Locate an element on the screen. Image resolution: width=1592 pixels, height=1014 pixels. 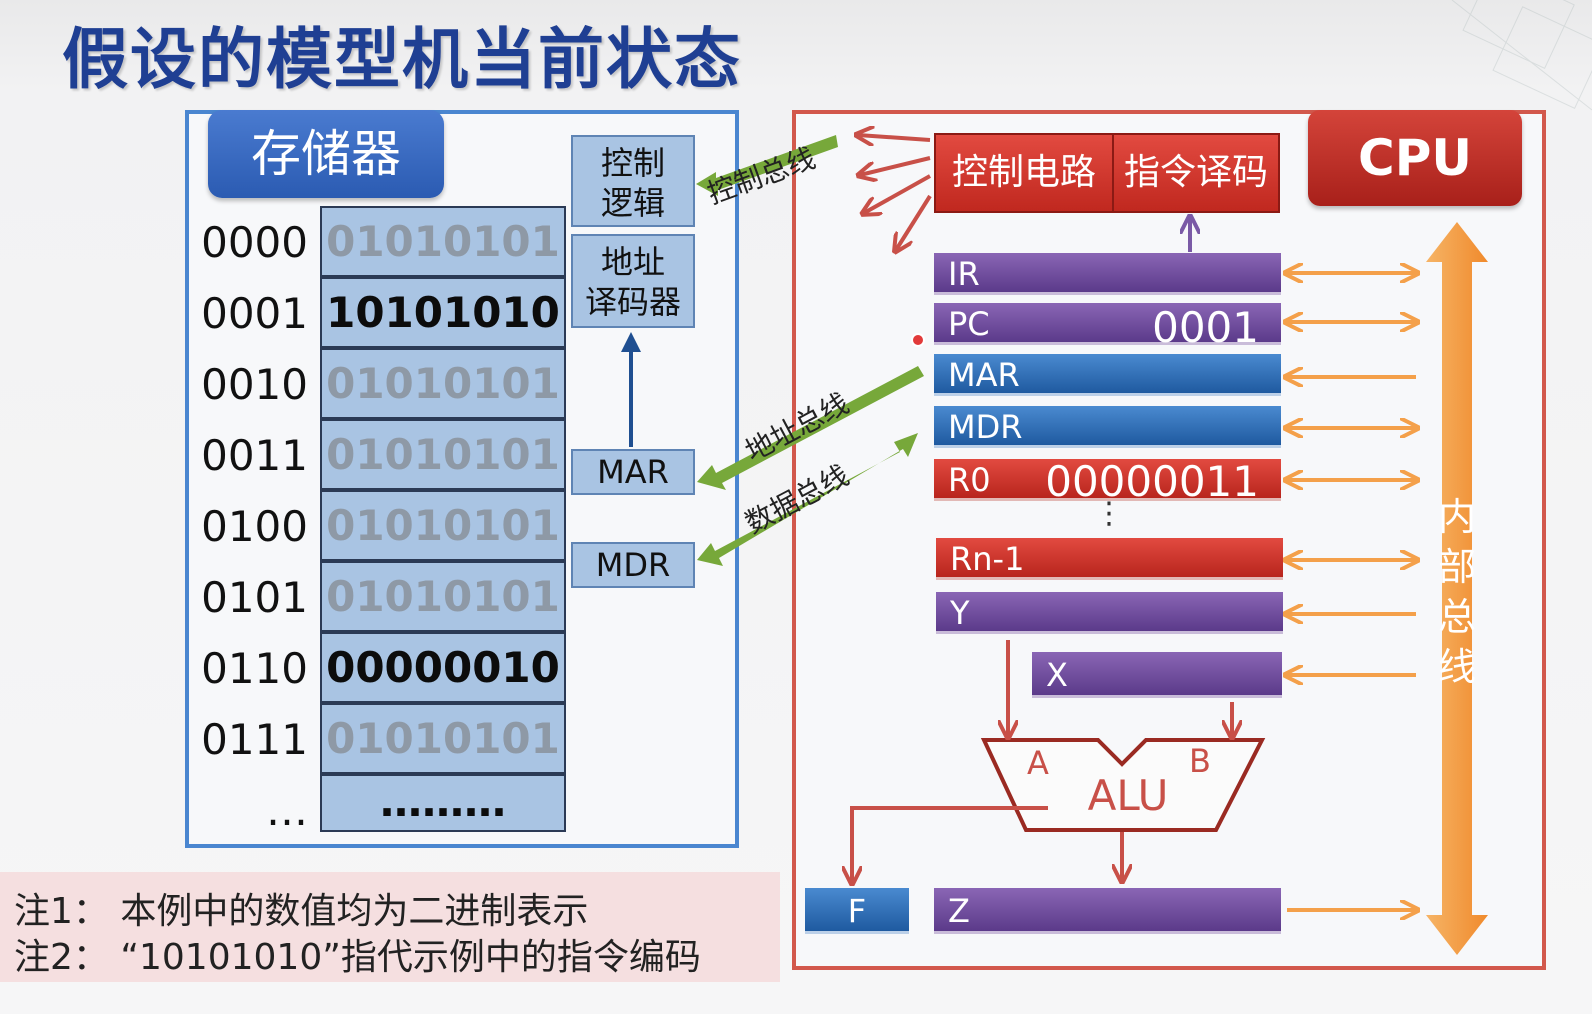
alu-input-a-label: A is located at coordinates (1038, 763).